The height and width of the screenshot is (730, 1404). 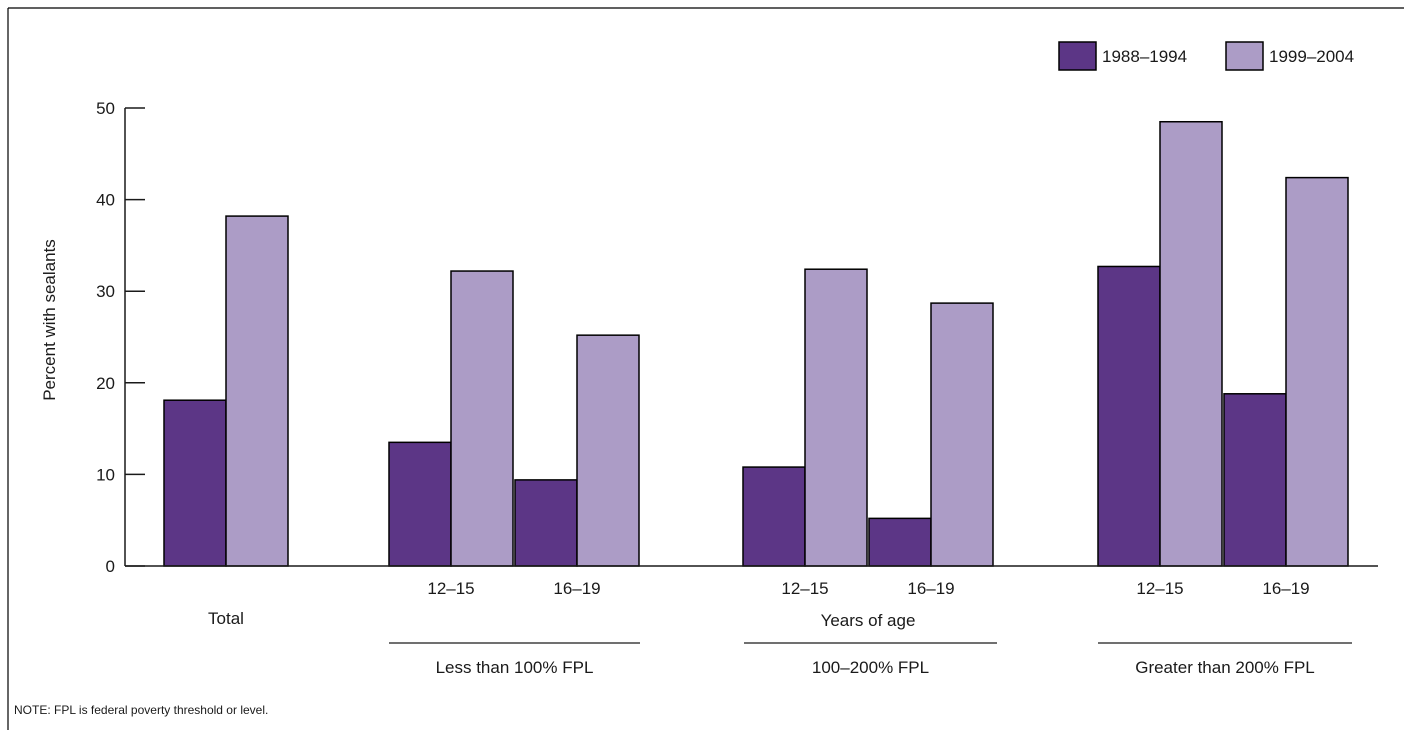 I want to click on legend-label-1999-2004: 1999–2004, so click(x=1311, y=56).